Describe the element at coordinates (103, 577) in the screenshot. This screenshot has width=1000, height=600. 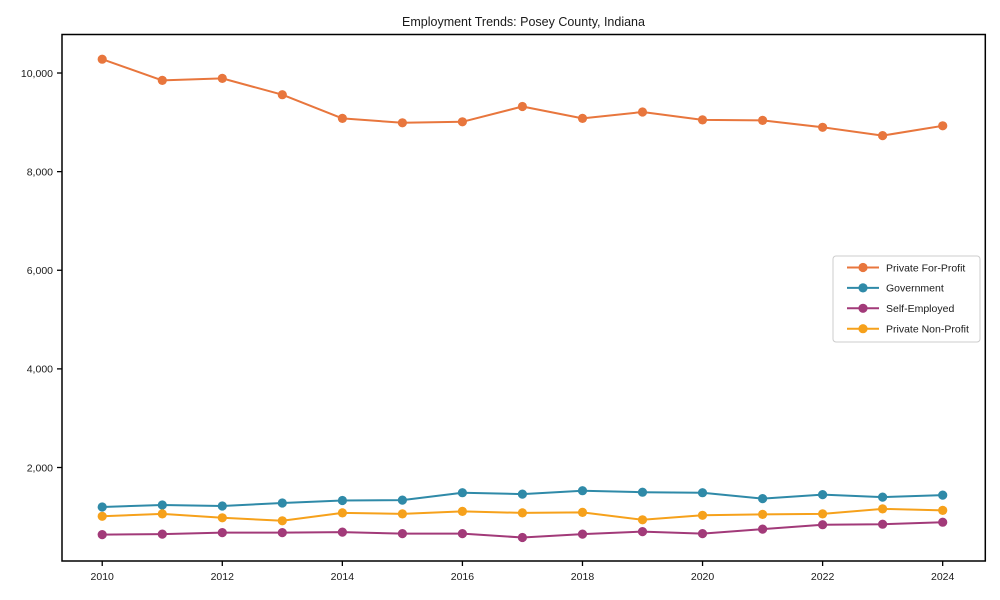
I see `x-tick-label: 2010` at that location.